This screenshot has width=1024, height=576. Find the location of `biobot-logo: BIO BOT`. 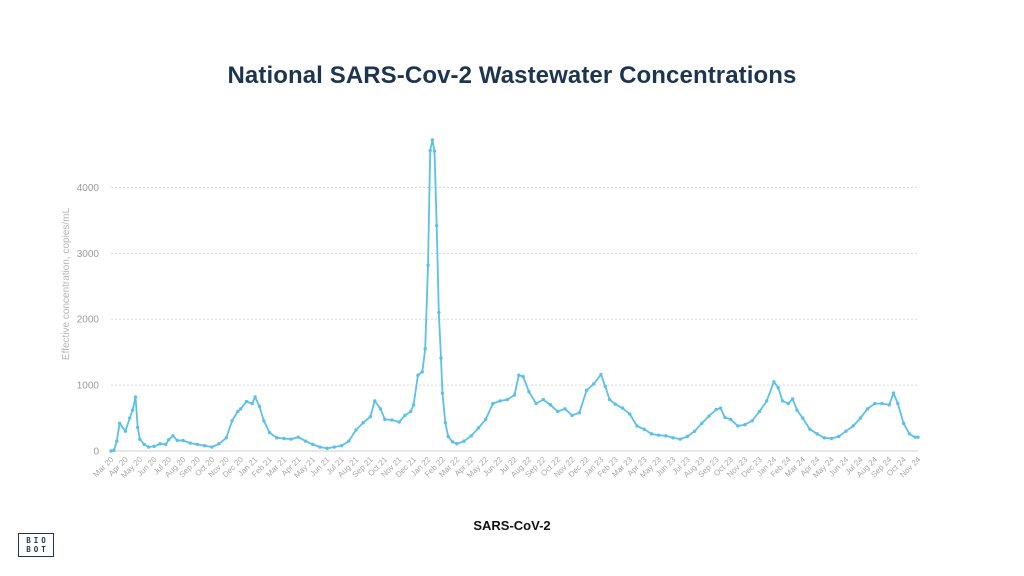

biobot-logo: BIO BOT is located at coordinates (36, 545).